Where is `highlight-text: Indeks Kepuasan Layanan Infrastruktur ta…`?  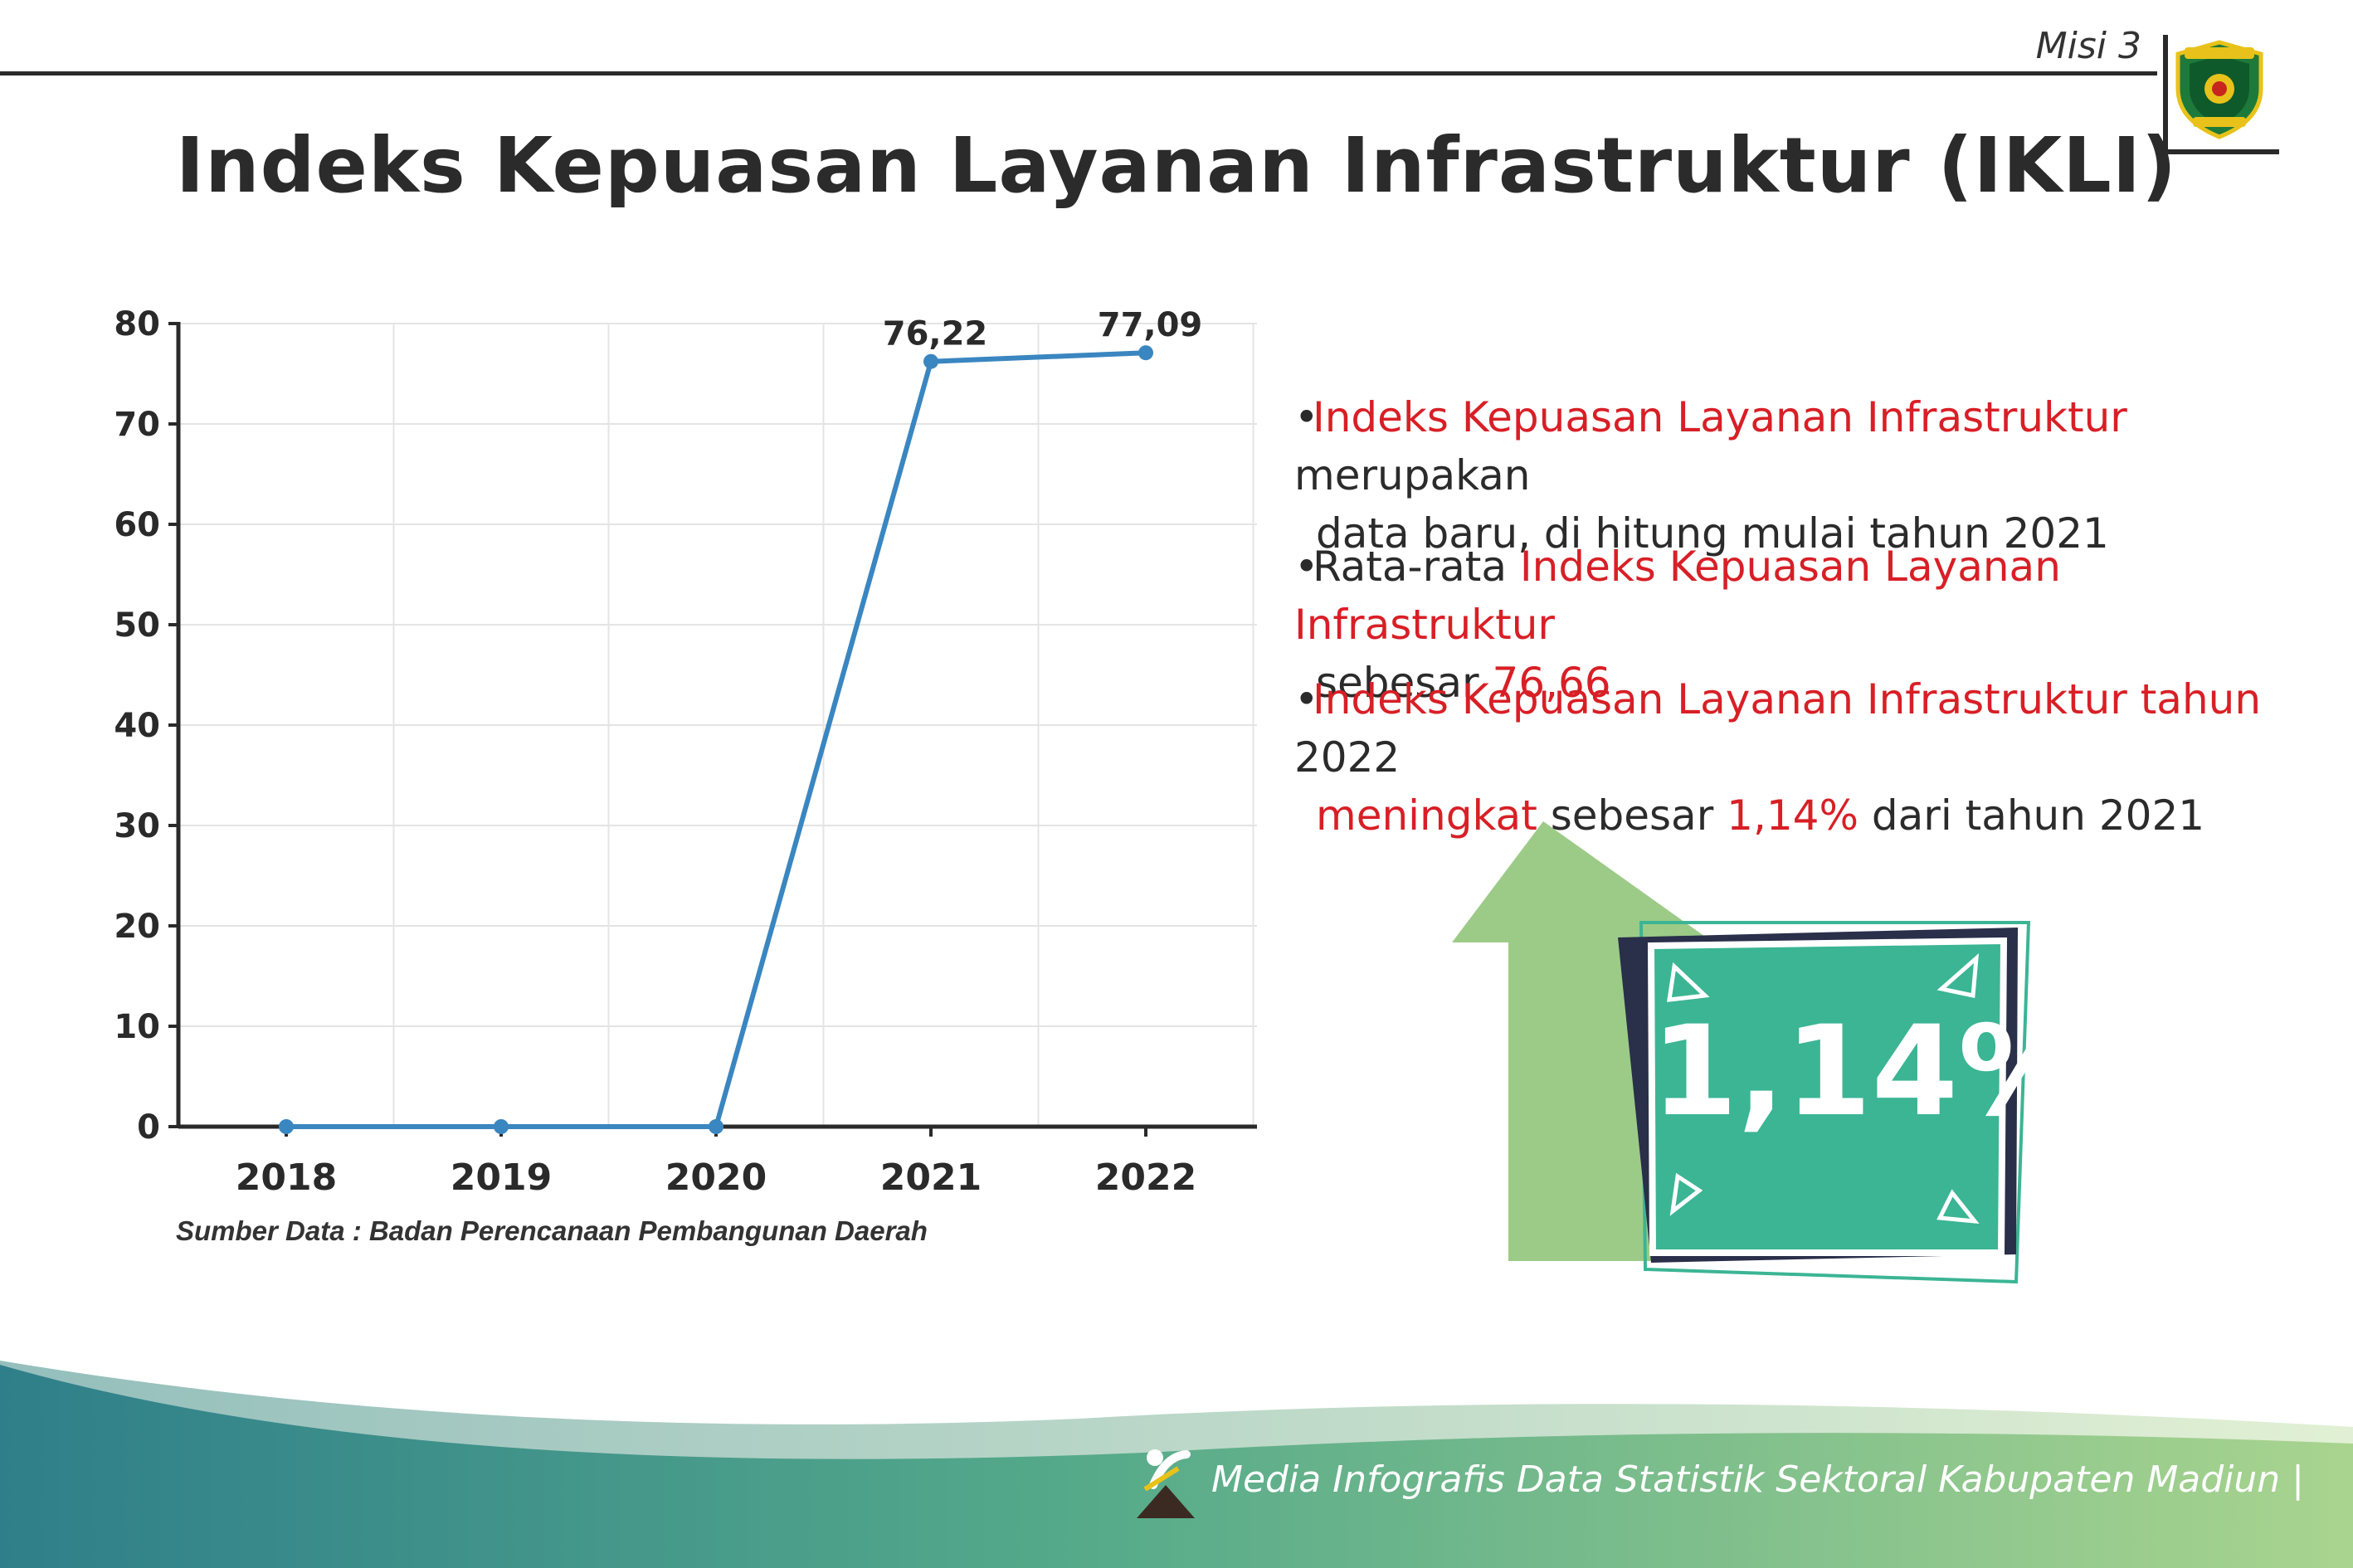 highlight-text: Indeks Kepuasan Layanan Infrastruktur ta… is located at coordinates (1787, 699).